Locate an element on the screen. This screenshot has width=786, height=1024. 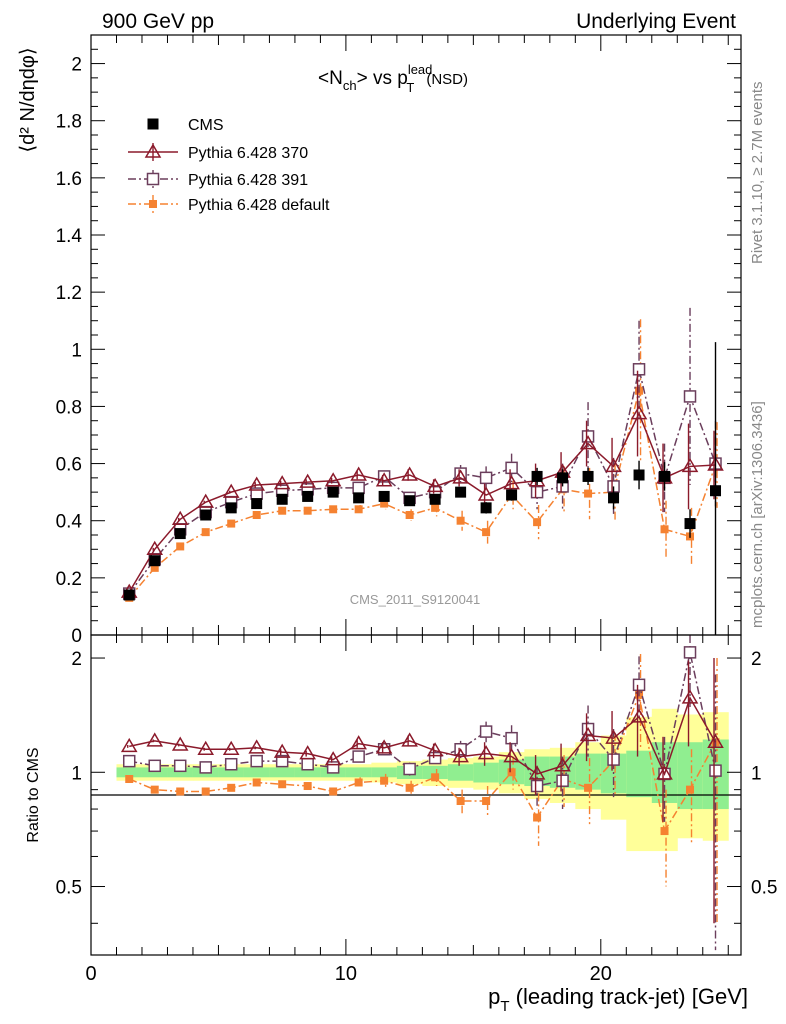
x-label-p: p is located at coordinates (494, 996).